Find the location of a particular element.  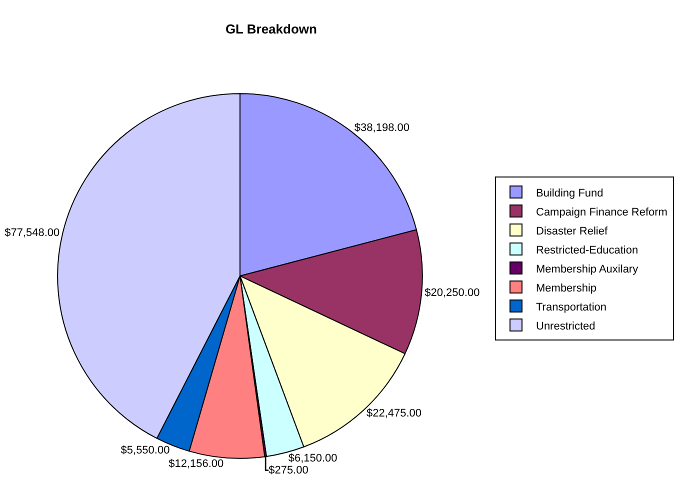

legend-label: Transportation is located at coordinates (571, 307).